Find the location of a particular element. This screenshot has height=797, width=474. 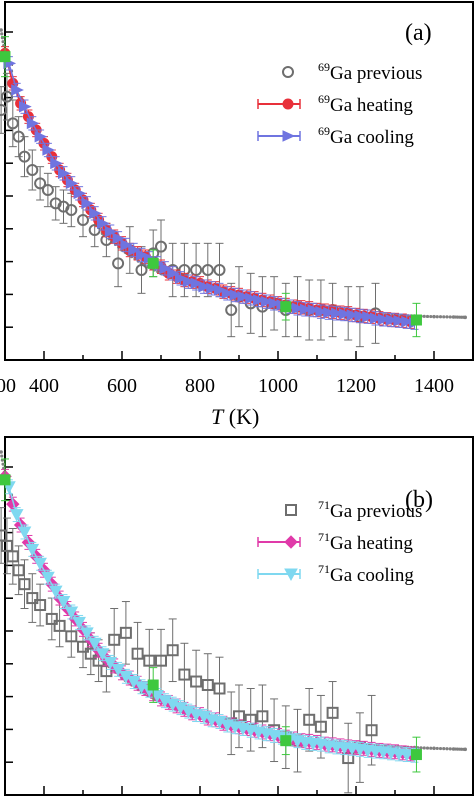

x-axis-label-unit: (K) is located at coordinates (241, 416).